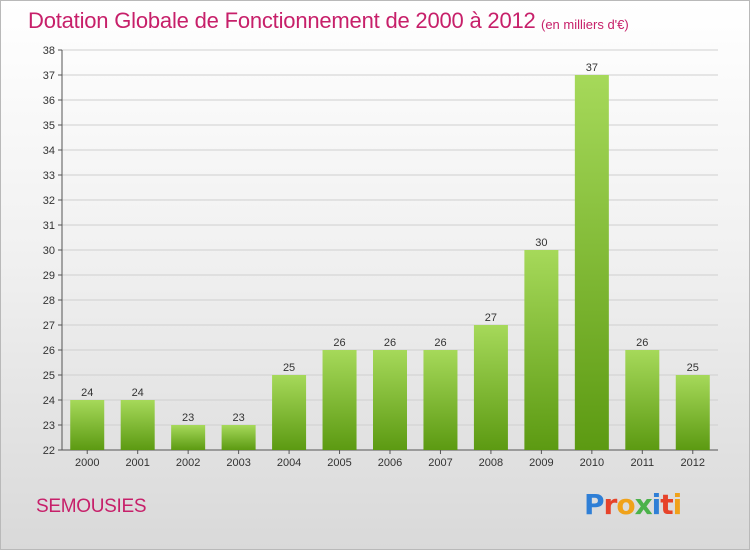 The width and height of the screenshot is (750, 550). What do you see at coordinates (91, 506) in the screenshot?
I see `commune-name: SEMOUSIES` at bounding box center [91, 506].